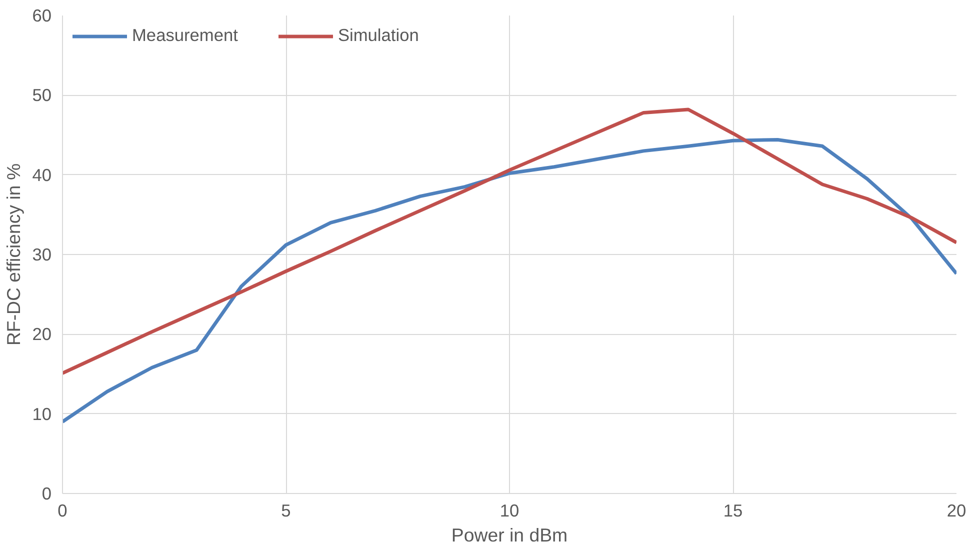 The height and width of the screenshot is (548, 976). I want to click on y-tick-label: 20, so click(42, 334).